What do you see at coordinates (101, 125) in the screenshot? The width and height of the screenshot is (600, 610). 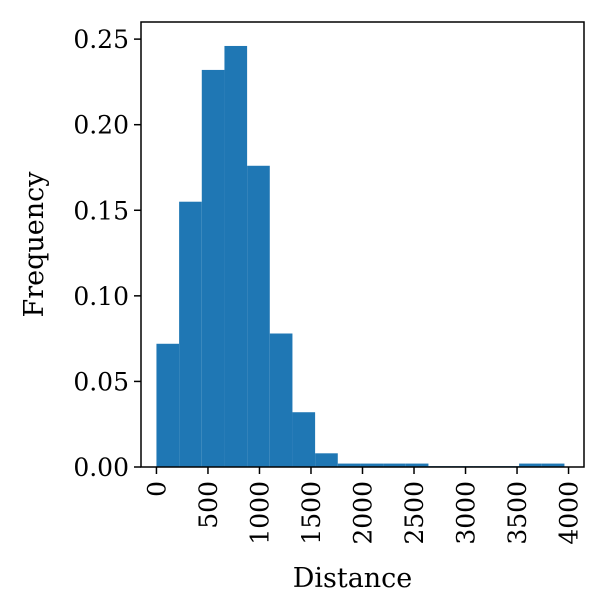 I see `y-tick-label: 0.20` at bounding box center [101, 125].